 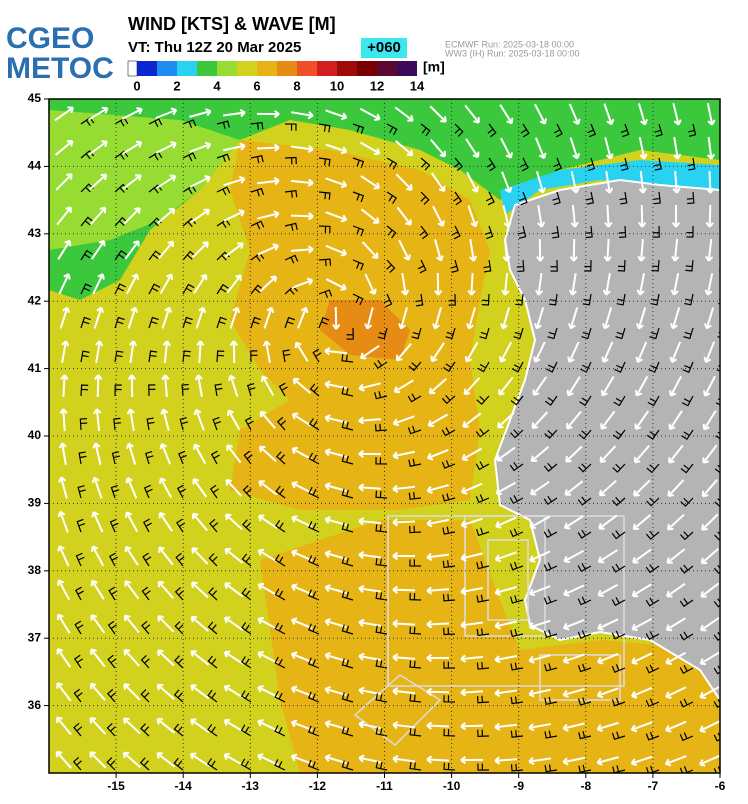 I want to click on lon-tick-label: -7, so click(x=653, y=786).